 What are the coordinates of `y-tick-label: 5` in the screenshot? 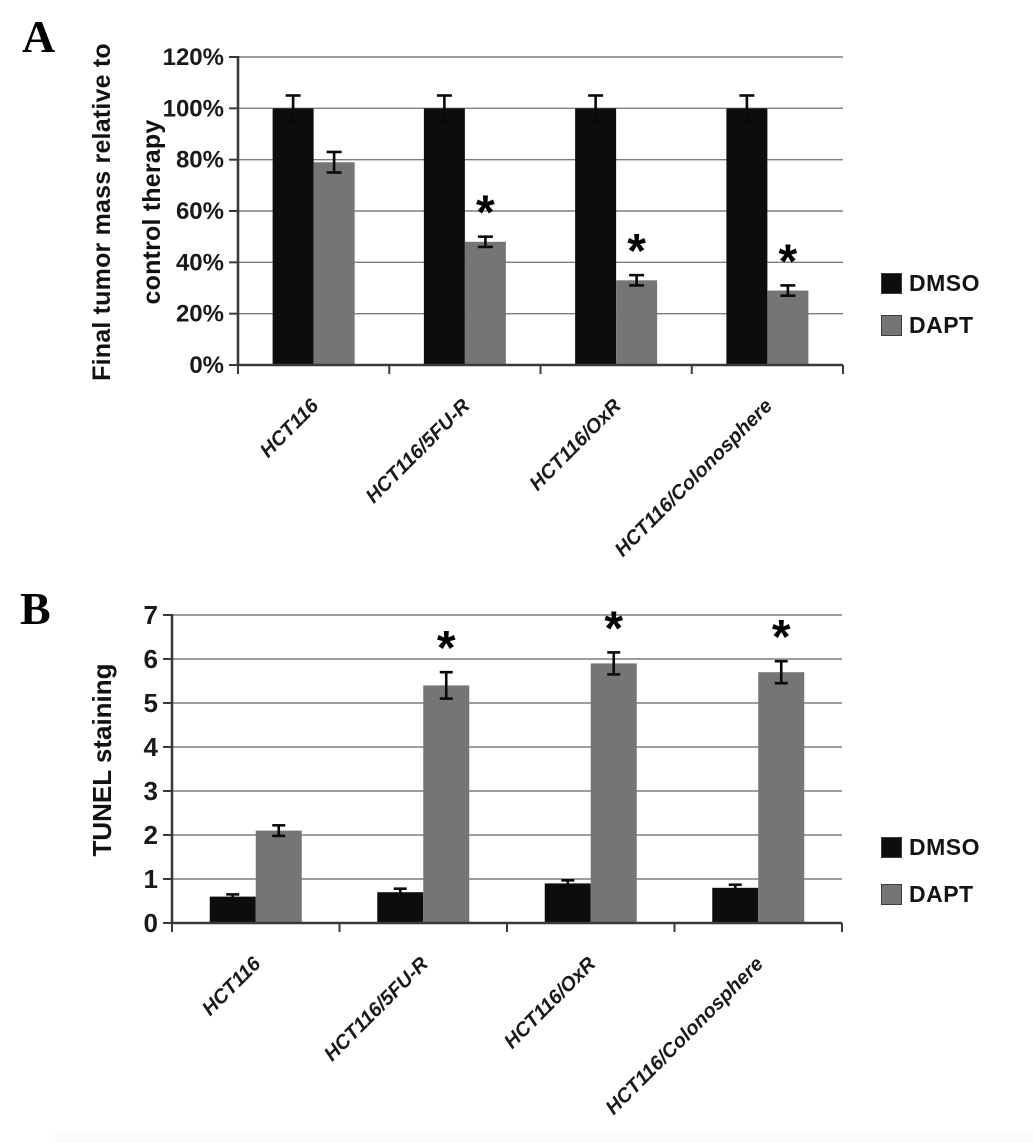 It's located at (151, 703).